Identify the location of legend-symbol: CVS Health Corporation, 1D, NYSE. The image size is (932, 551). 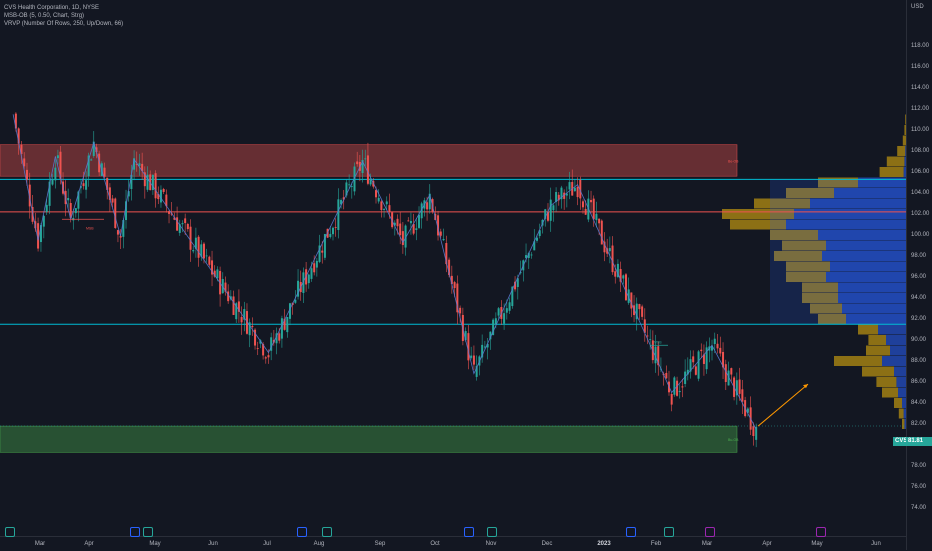
(52, 8).